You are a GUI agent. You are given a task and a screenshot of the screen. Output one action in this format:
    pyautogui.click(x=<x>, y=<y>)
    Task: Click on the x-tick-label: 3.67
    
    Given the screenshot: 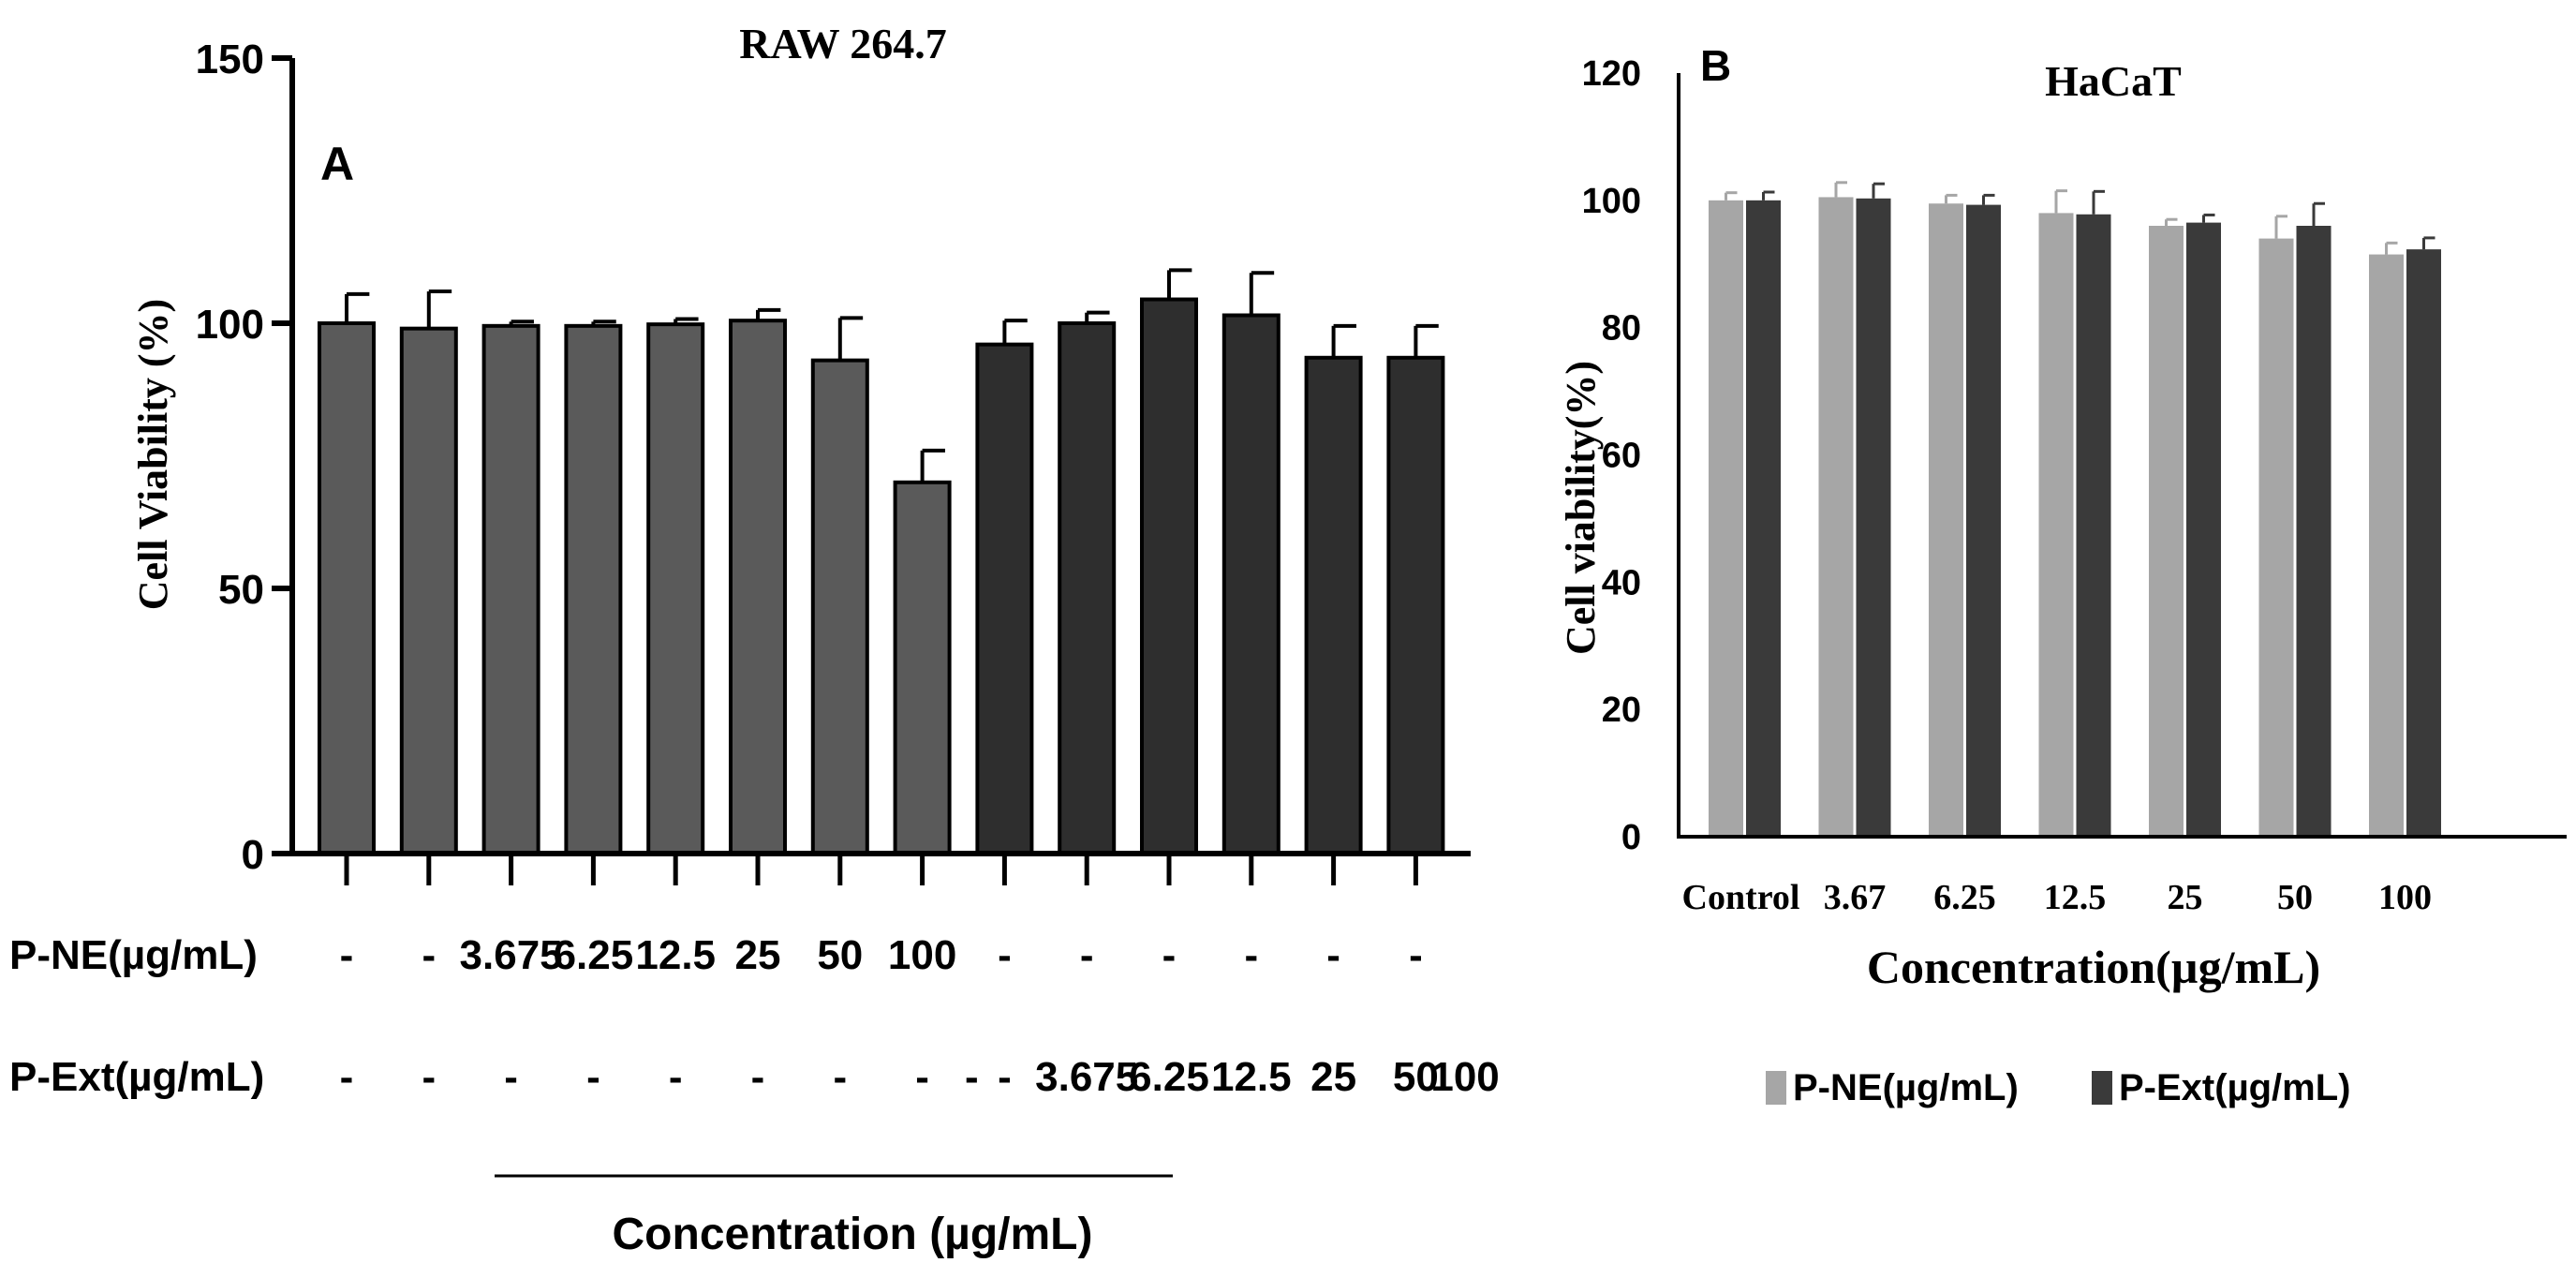 What is the action you would take?
    pyautogui.click(x=1856, y=897)
    